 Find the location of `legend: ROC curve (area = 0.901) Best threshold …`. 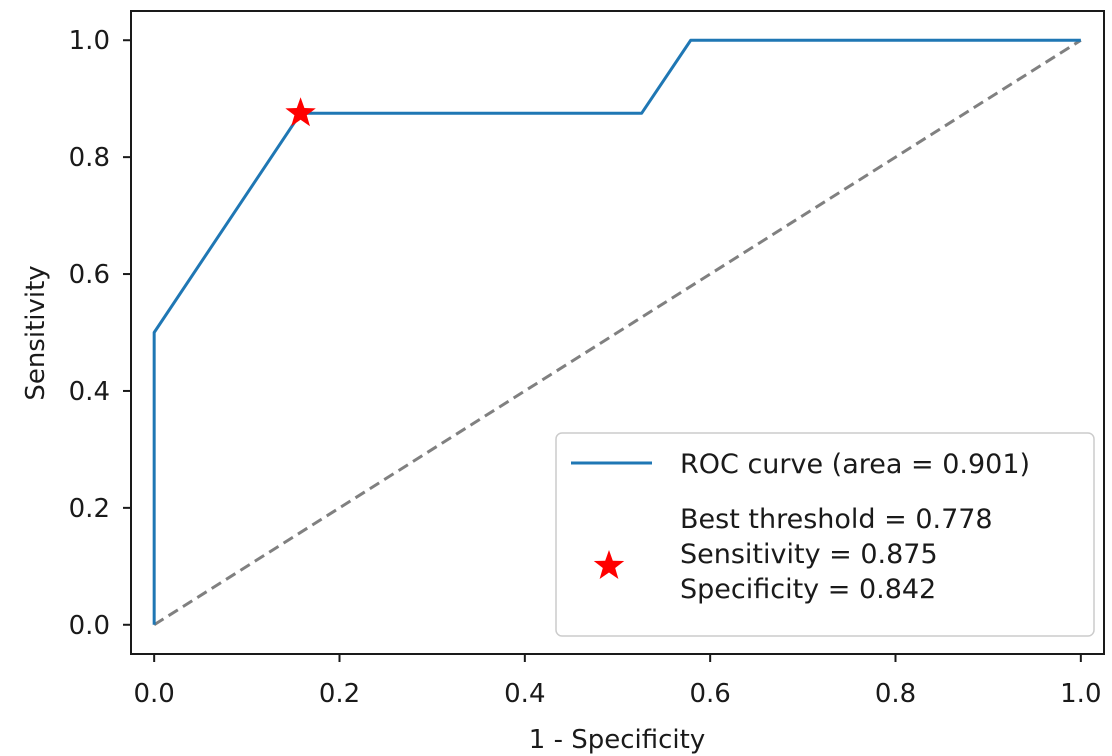

legend: ROC curve (area = 0.901) Best threshold … is located at coordinates (825, 534).